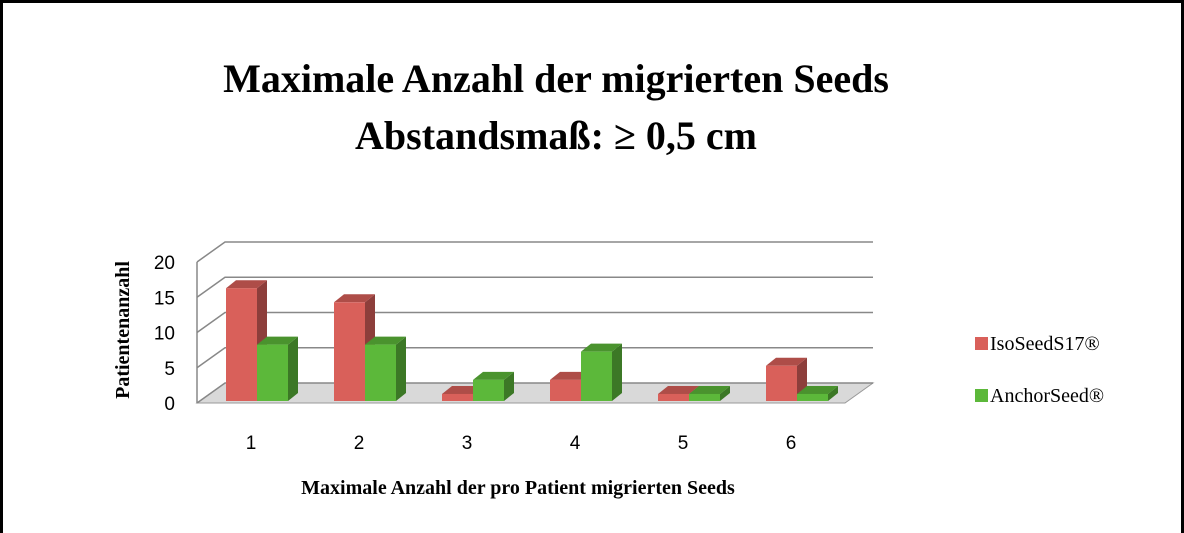 The image size is (1184, 533). What do you see at coordinates (164, 263) in the screenshot?
I see `y-tick-label: 20` at bounding box center [164, 263].